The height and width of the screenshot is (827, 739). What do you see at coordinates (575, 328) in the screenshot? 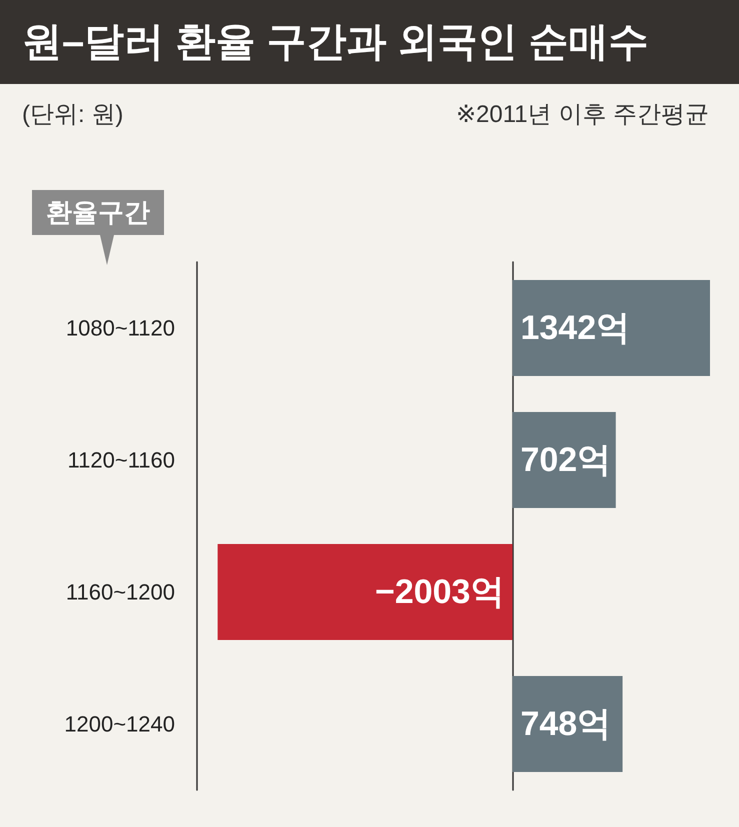
I see `data-label: 1342억` at bounding box center [575, 328].